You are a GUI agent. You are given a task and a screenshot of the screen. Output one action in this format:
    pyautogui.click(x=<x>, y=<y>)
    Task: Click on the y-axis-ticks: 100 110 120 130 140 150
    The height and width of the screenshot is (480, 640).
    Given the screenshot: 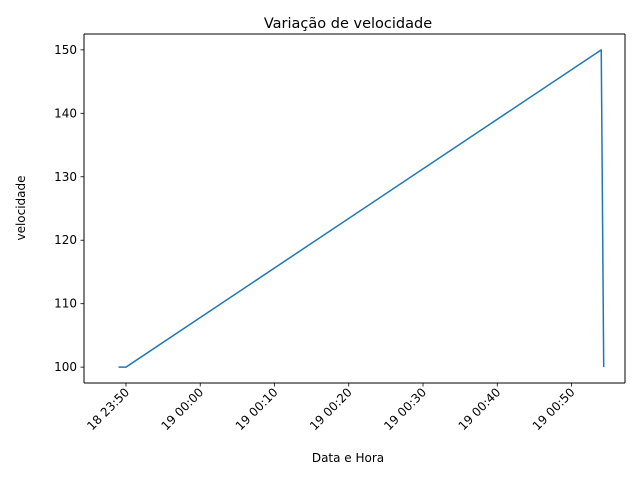 What is the action you would take?
    pyautogui.click(x=69, y=208)
    